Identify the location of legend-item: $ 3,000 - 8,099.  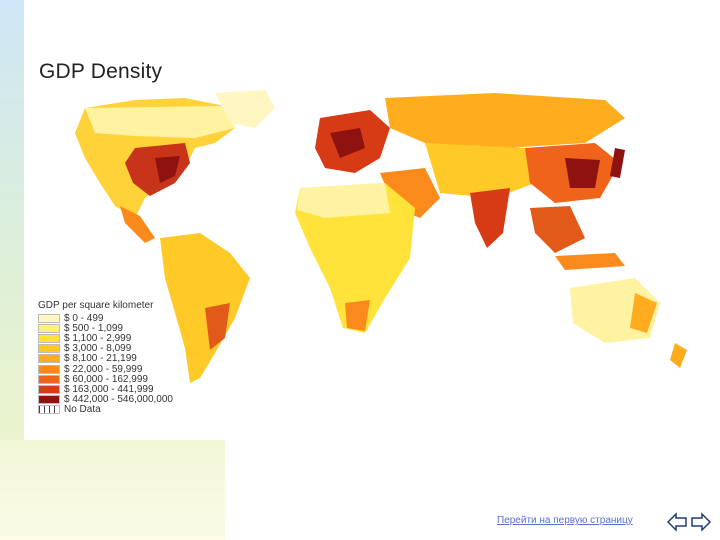
(105, 349).